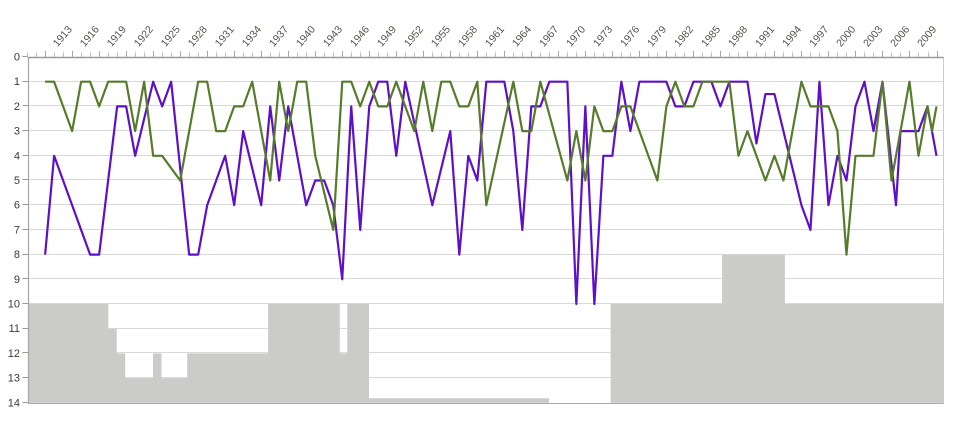  Describe the element at coordinates (17, 156) in the screenshot. I see `svg-text: 4` at that location.